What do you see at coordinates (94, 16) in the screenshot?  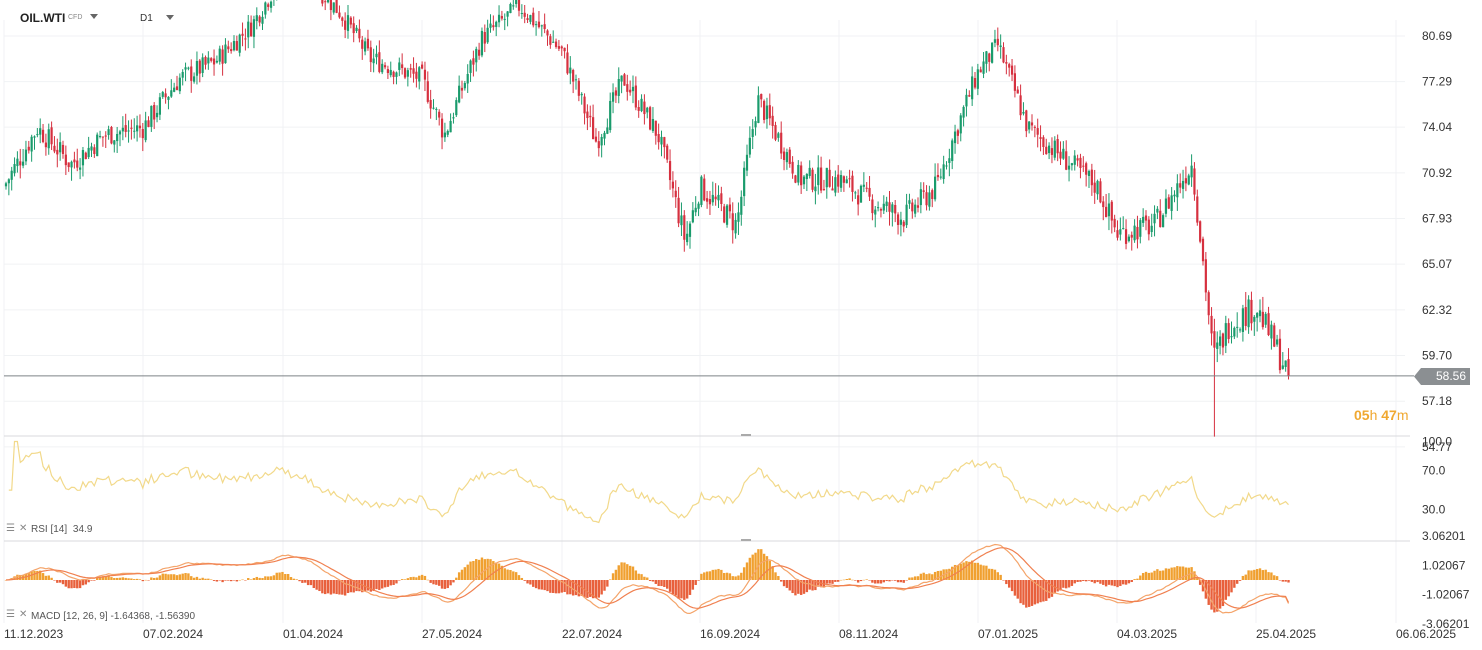 I see `symbol-dropdown-icon` at bounding box center [94, 16].